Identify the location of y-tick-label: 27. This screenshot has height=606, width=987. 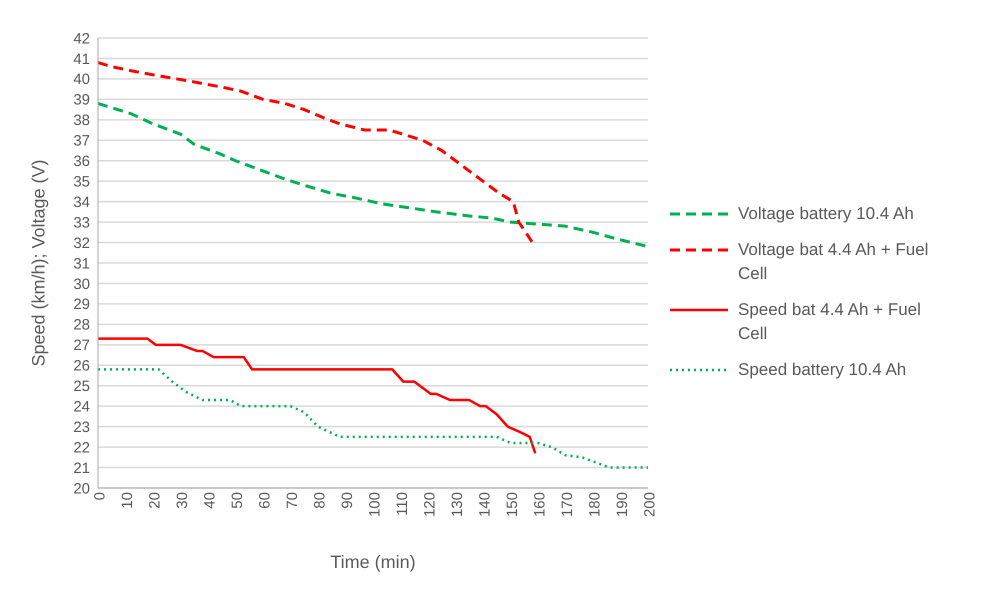
(81, 345).